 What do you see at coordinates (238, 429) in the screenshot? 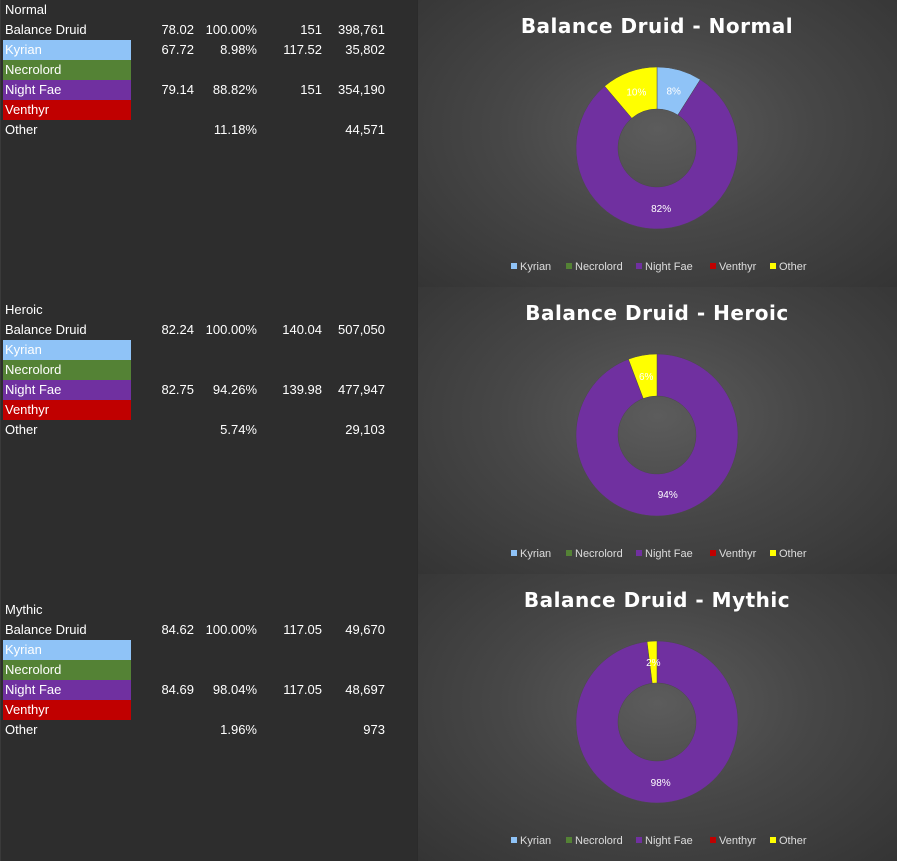
I see `value-cell: 5.74%` at bounding box center [238, 429].